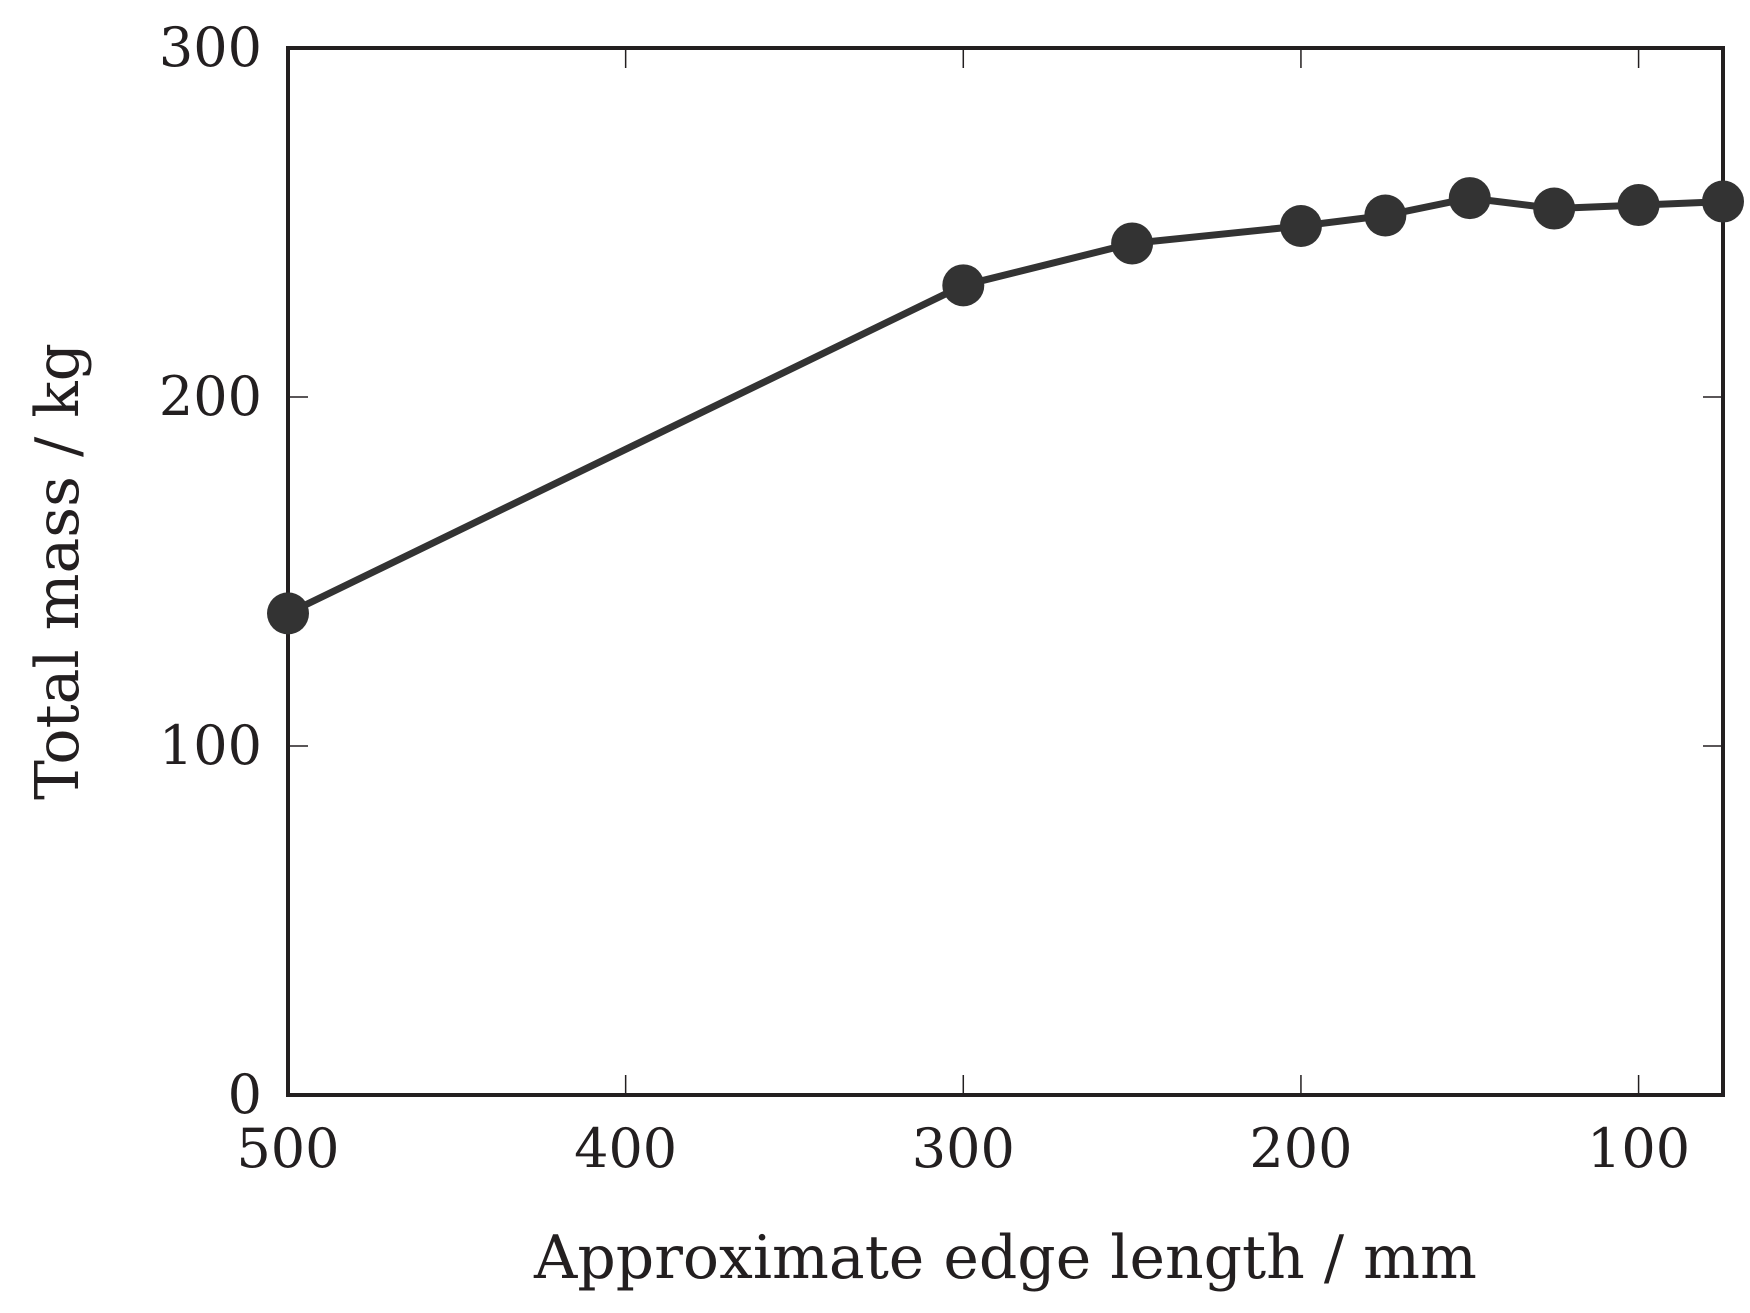 The width and height of the screenshot is (1750, 1313). What do you see at coordinates (1005, 1258) in the screenshot?
I see `x-axis-label: Approximate edge length / mm` at bounding box center [1005, 1258].